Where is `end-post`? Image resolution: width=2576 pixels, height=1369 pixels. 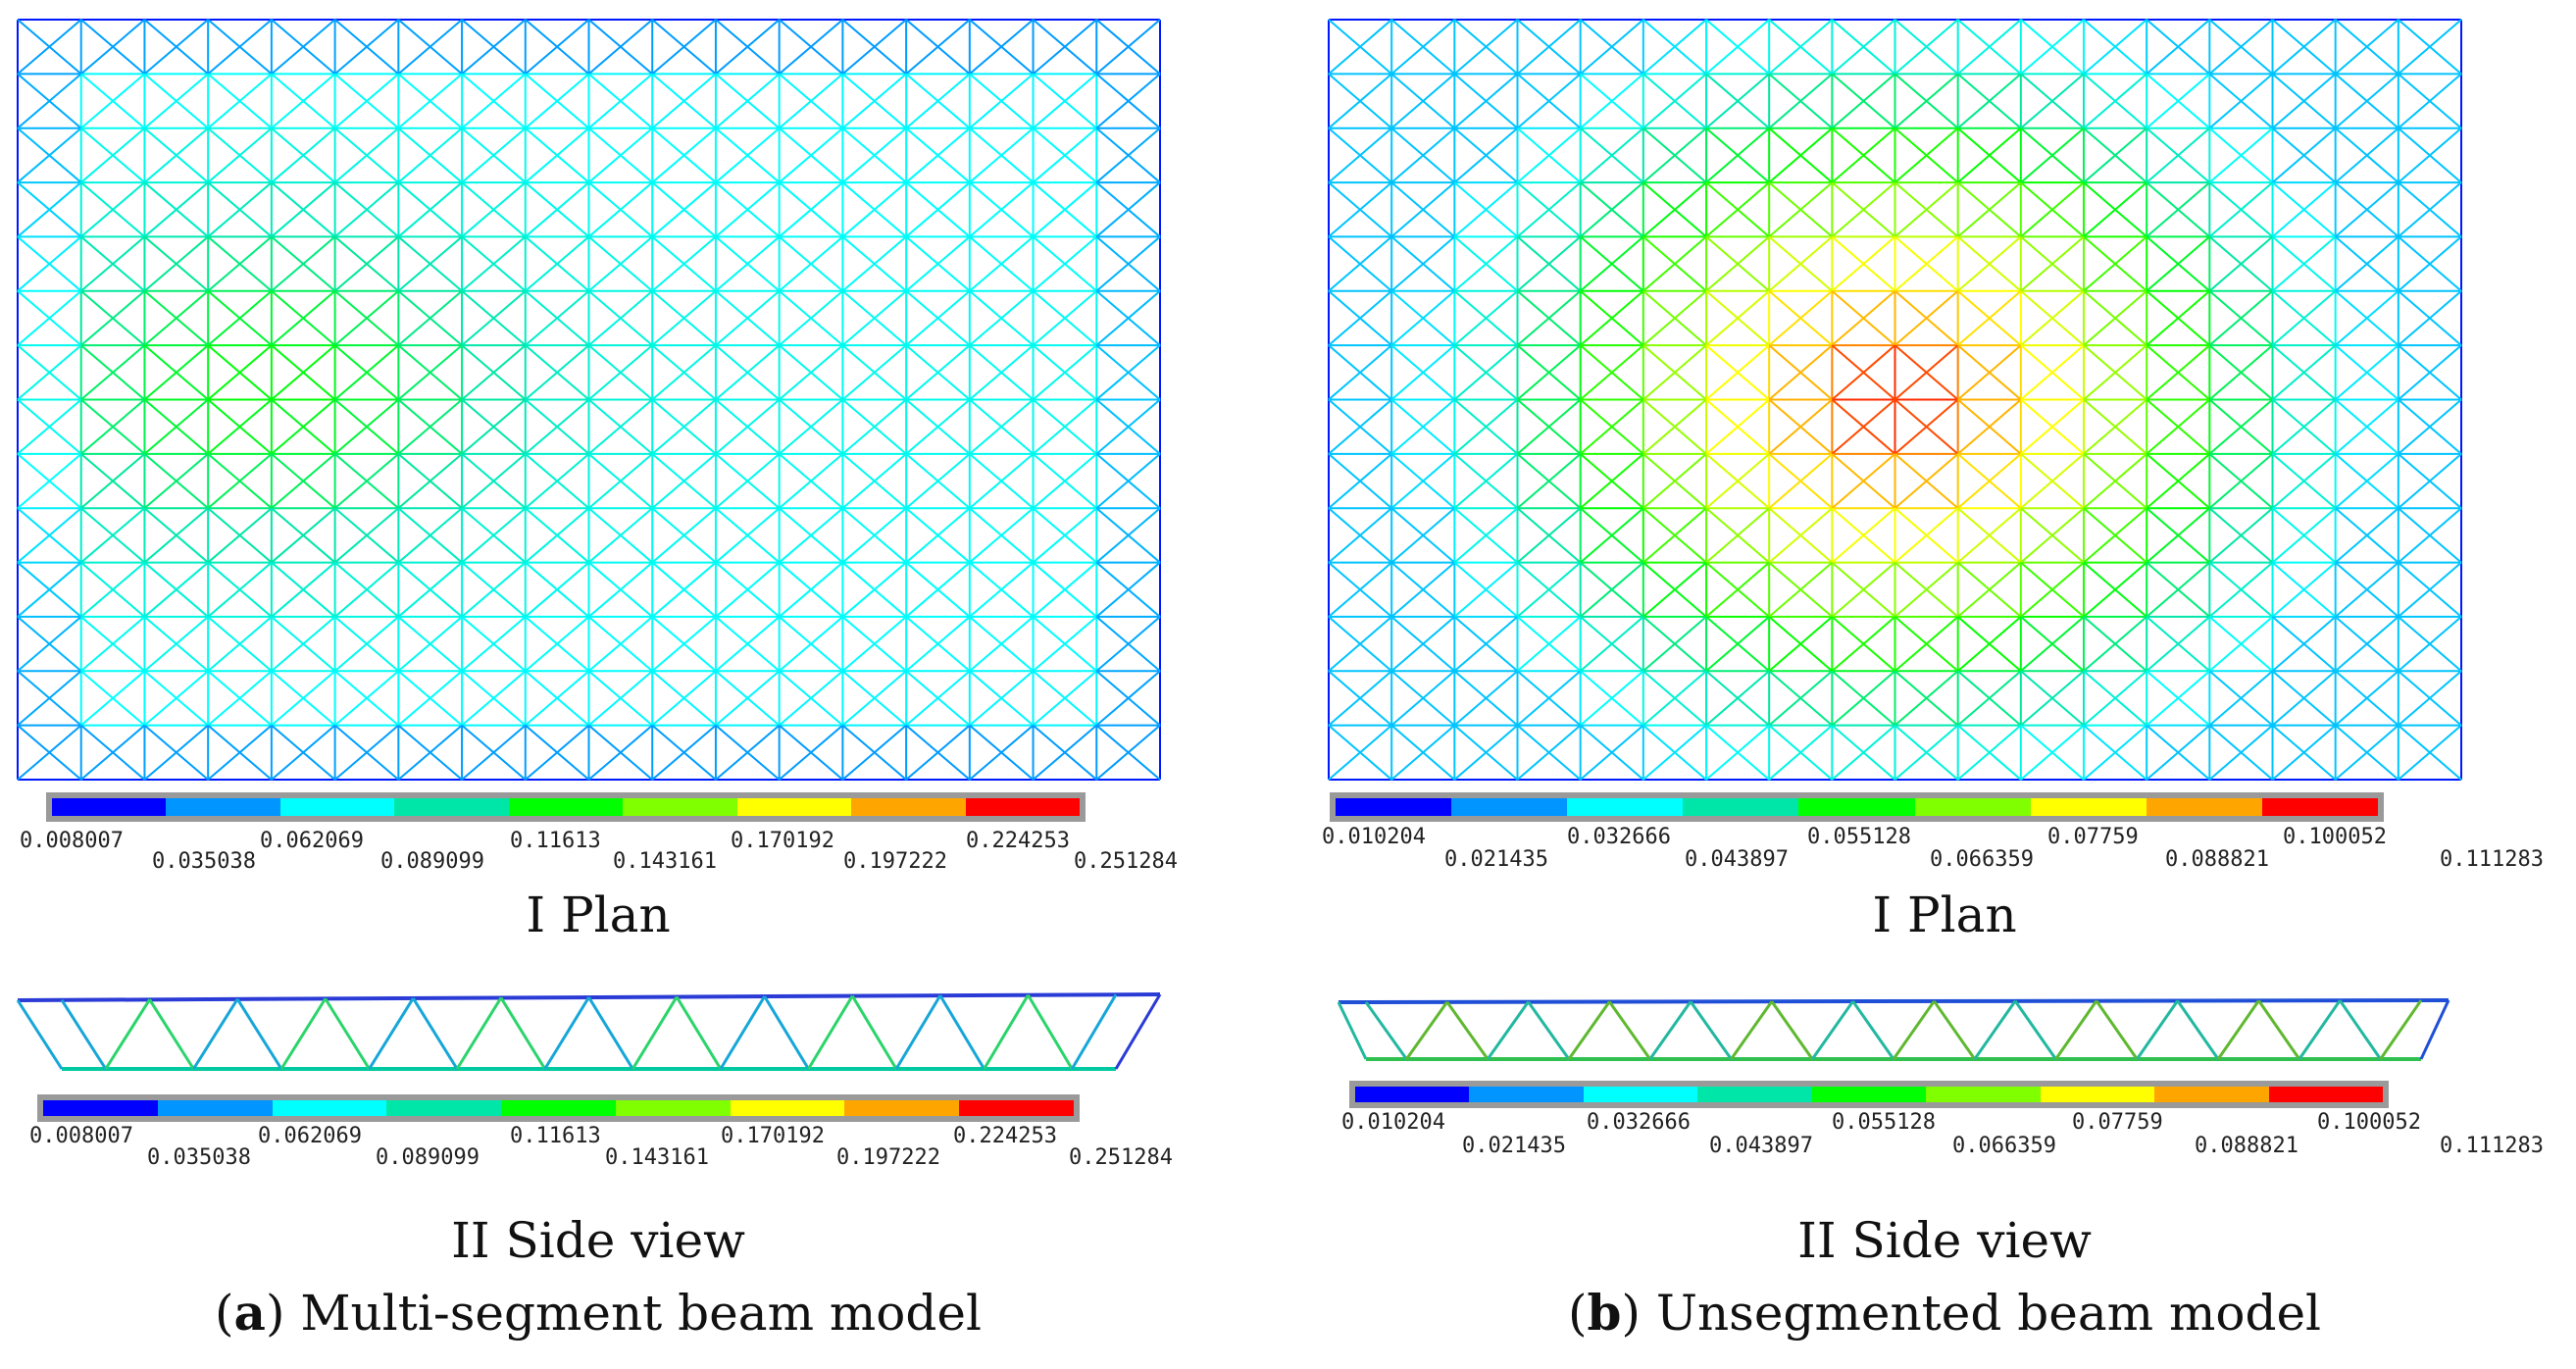 end-post is located at coordinates (2434, 1029).